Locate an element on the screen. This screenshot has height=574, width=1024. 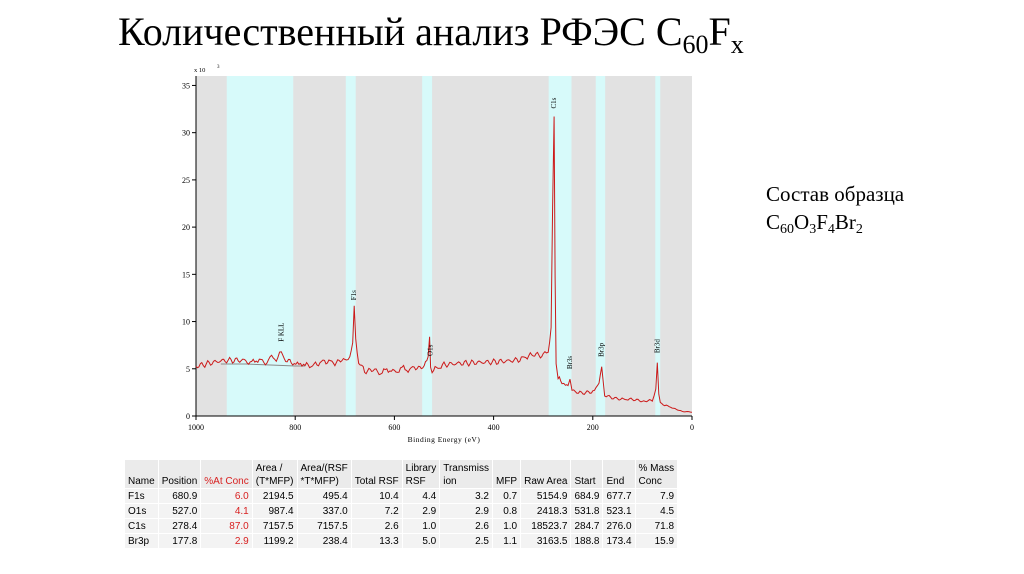
header-cell-7: Transmiss ion is located at coordinates (466, 474).